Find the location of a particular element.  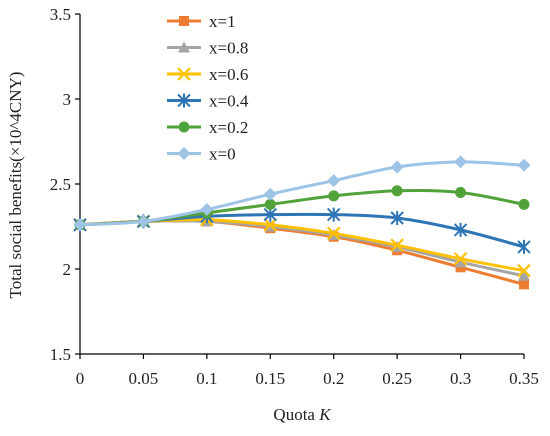

y-axis-title: Total social benefits(×10^4CNY) is located at coordinates (15, 185).